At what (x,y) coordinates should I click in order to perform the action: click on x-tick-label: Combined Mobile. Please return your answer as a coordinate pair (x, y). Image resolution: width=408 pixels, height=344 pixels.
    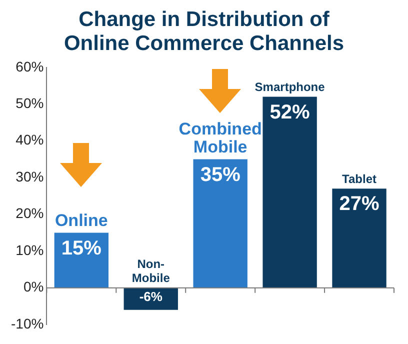
    Looking at the image, I should click on (220, 137).